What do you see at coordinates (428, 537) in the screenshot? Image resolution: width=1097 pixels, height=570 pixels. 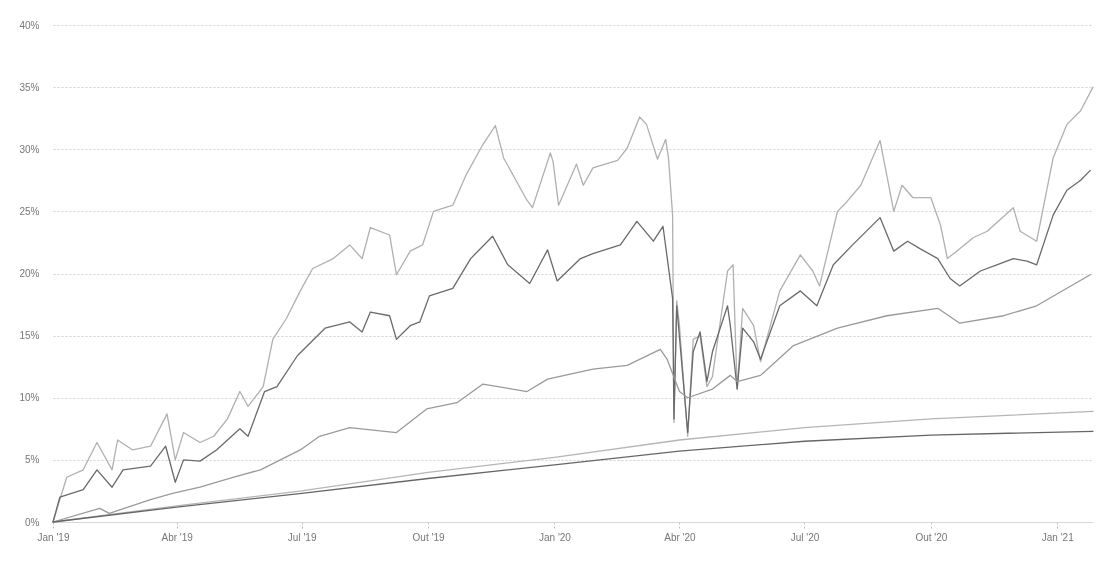 I see `x-tick-label: Out '19` at bounding box center [428, 537].